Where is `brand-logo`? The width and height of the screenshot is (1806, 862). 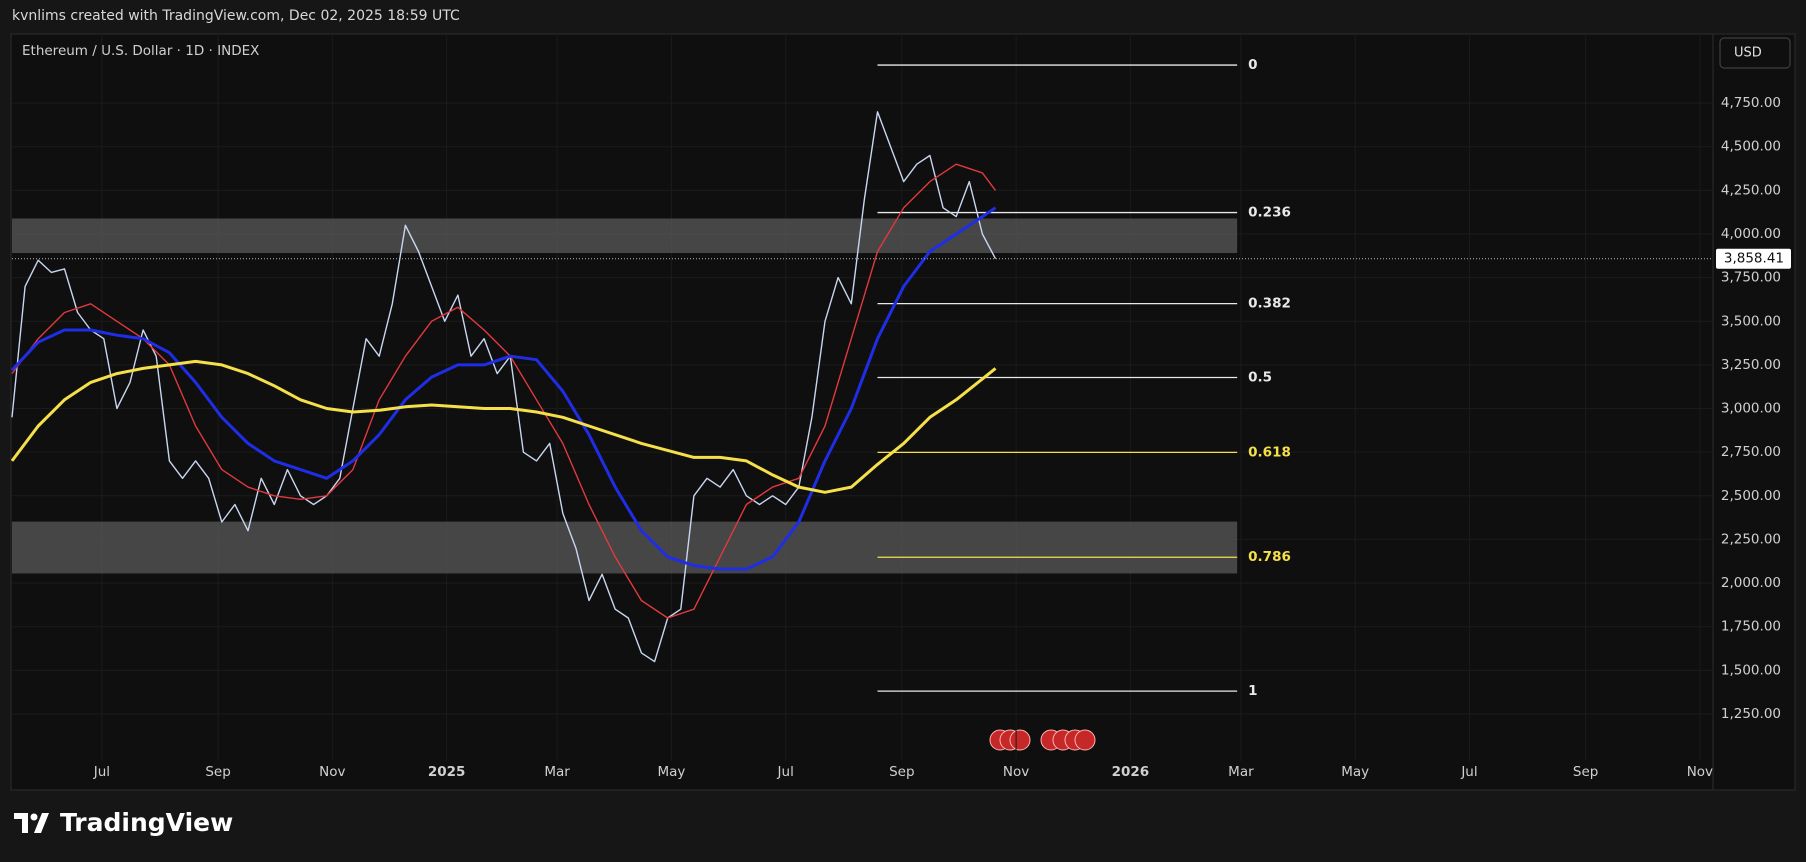 brand-logo is located at coordinates (31, 822).